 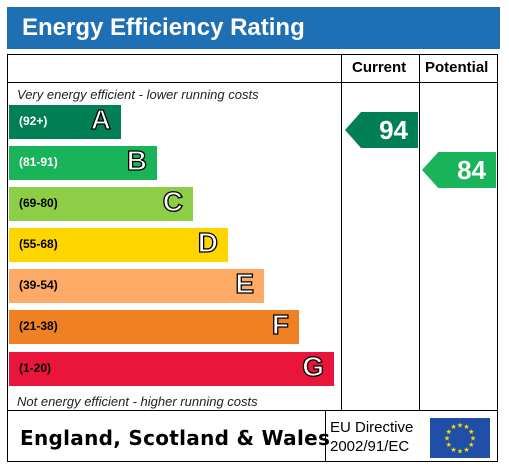 What do you see at coordinates (35, 368) in the screenshot?
I see `band-range: (1-20)` at bounding box center [35, 368].